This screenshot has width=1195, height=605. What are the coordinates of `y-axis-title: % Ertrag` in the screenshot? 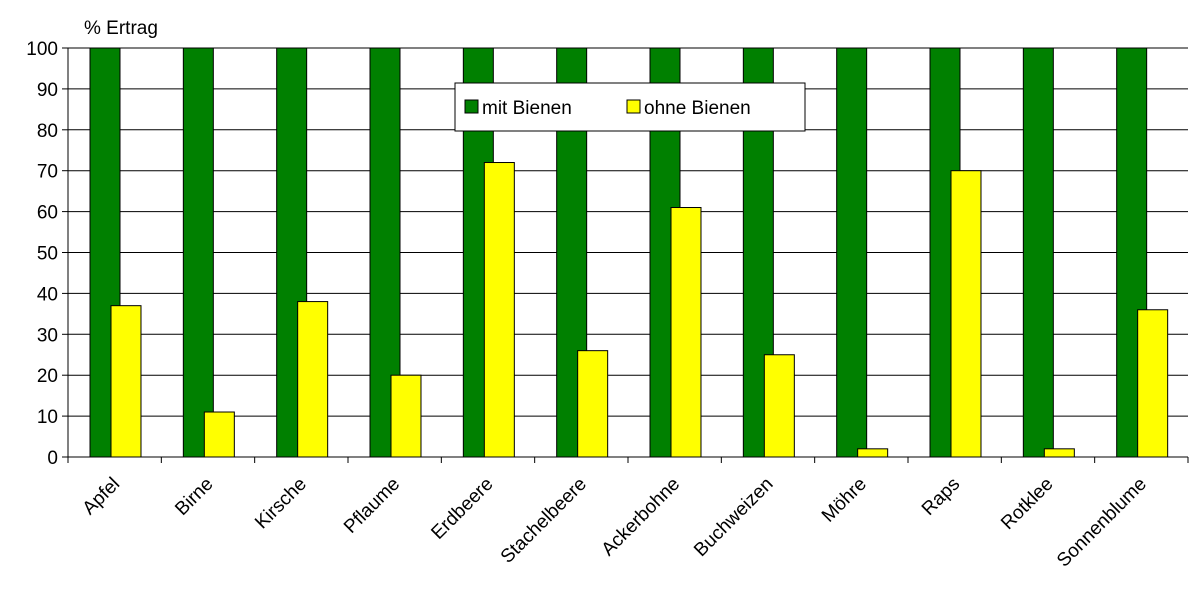 It's located at (121, 28).